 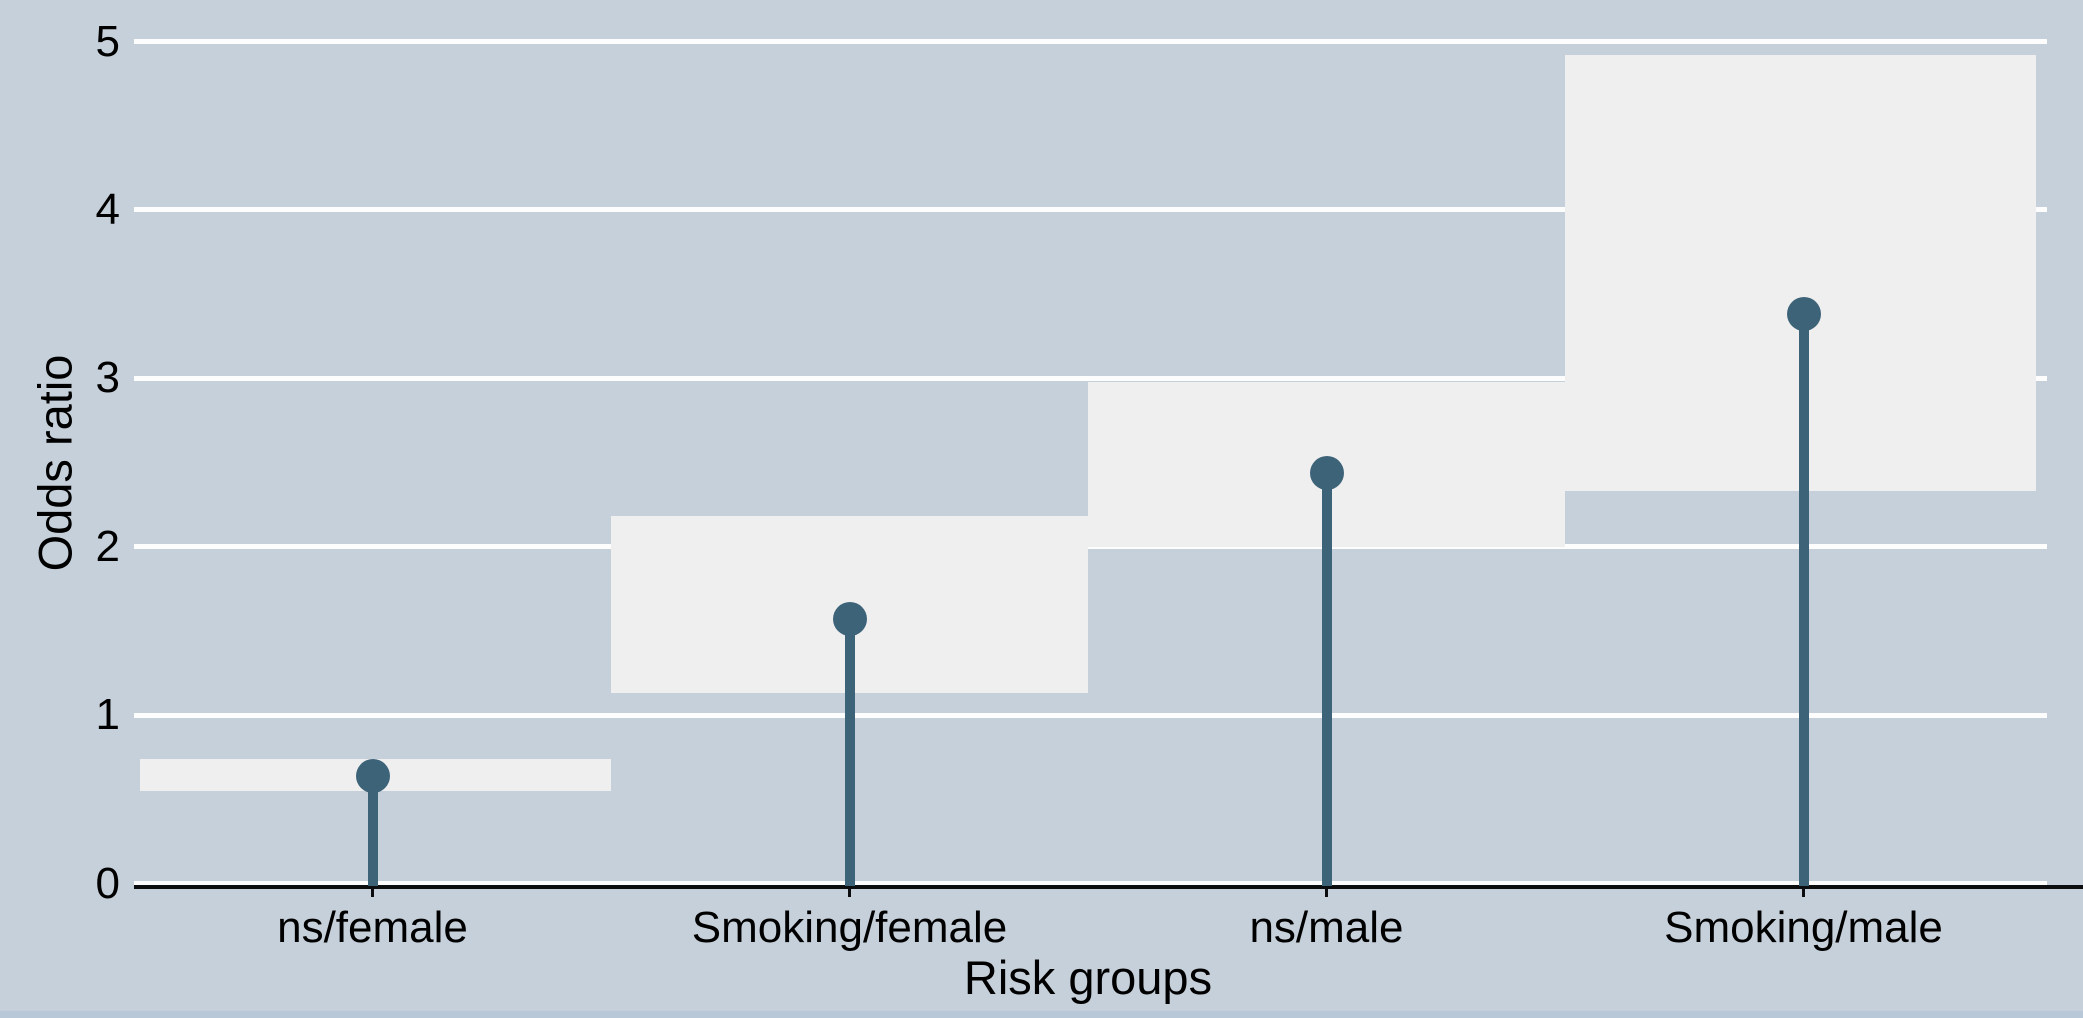 What do you see at coordinates (107, 209) in the screenshot?
I see `y-tick-label: 4` at bounding box center [107, 209].